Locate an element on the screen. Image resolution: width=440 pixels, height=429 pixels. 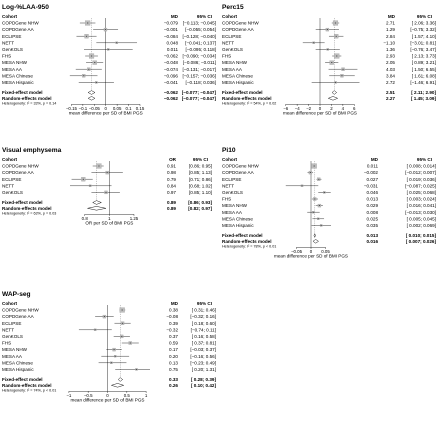
study-ci: [−0.113; −0.045] is located at coordinates (199, 23).